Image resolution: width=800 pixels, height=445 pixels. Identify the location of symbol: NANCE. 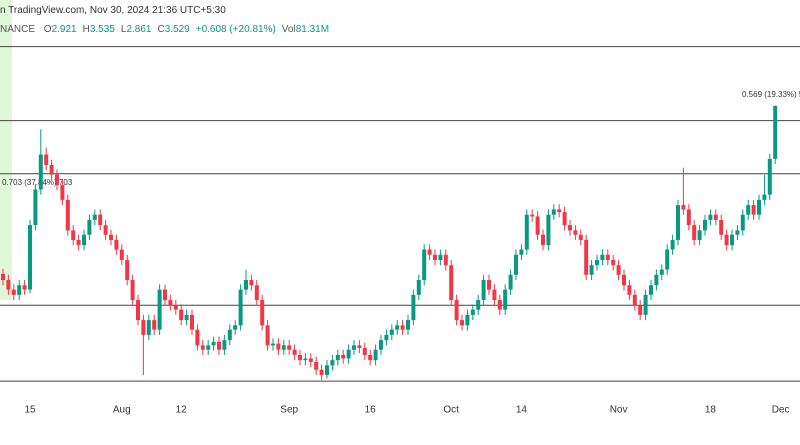
(18, 29).